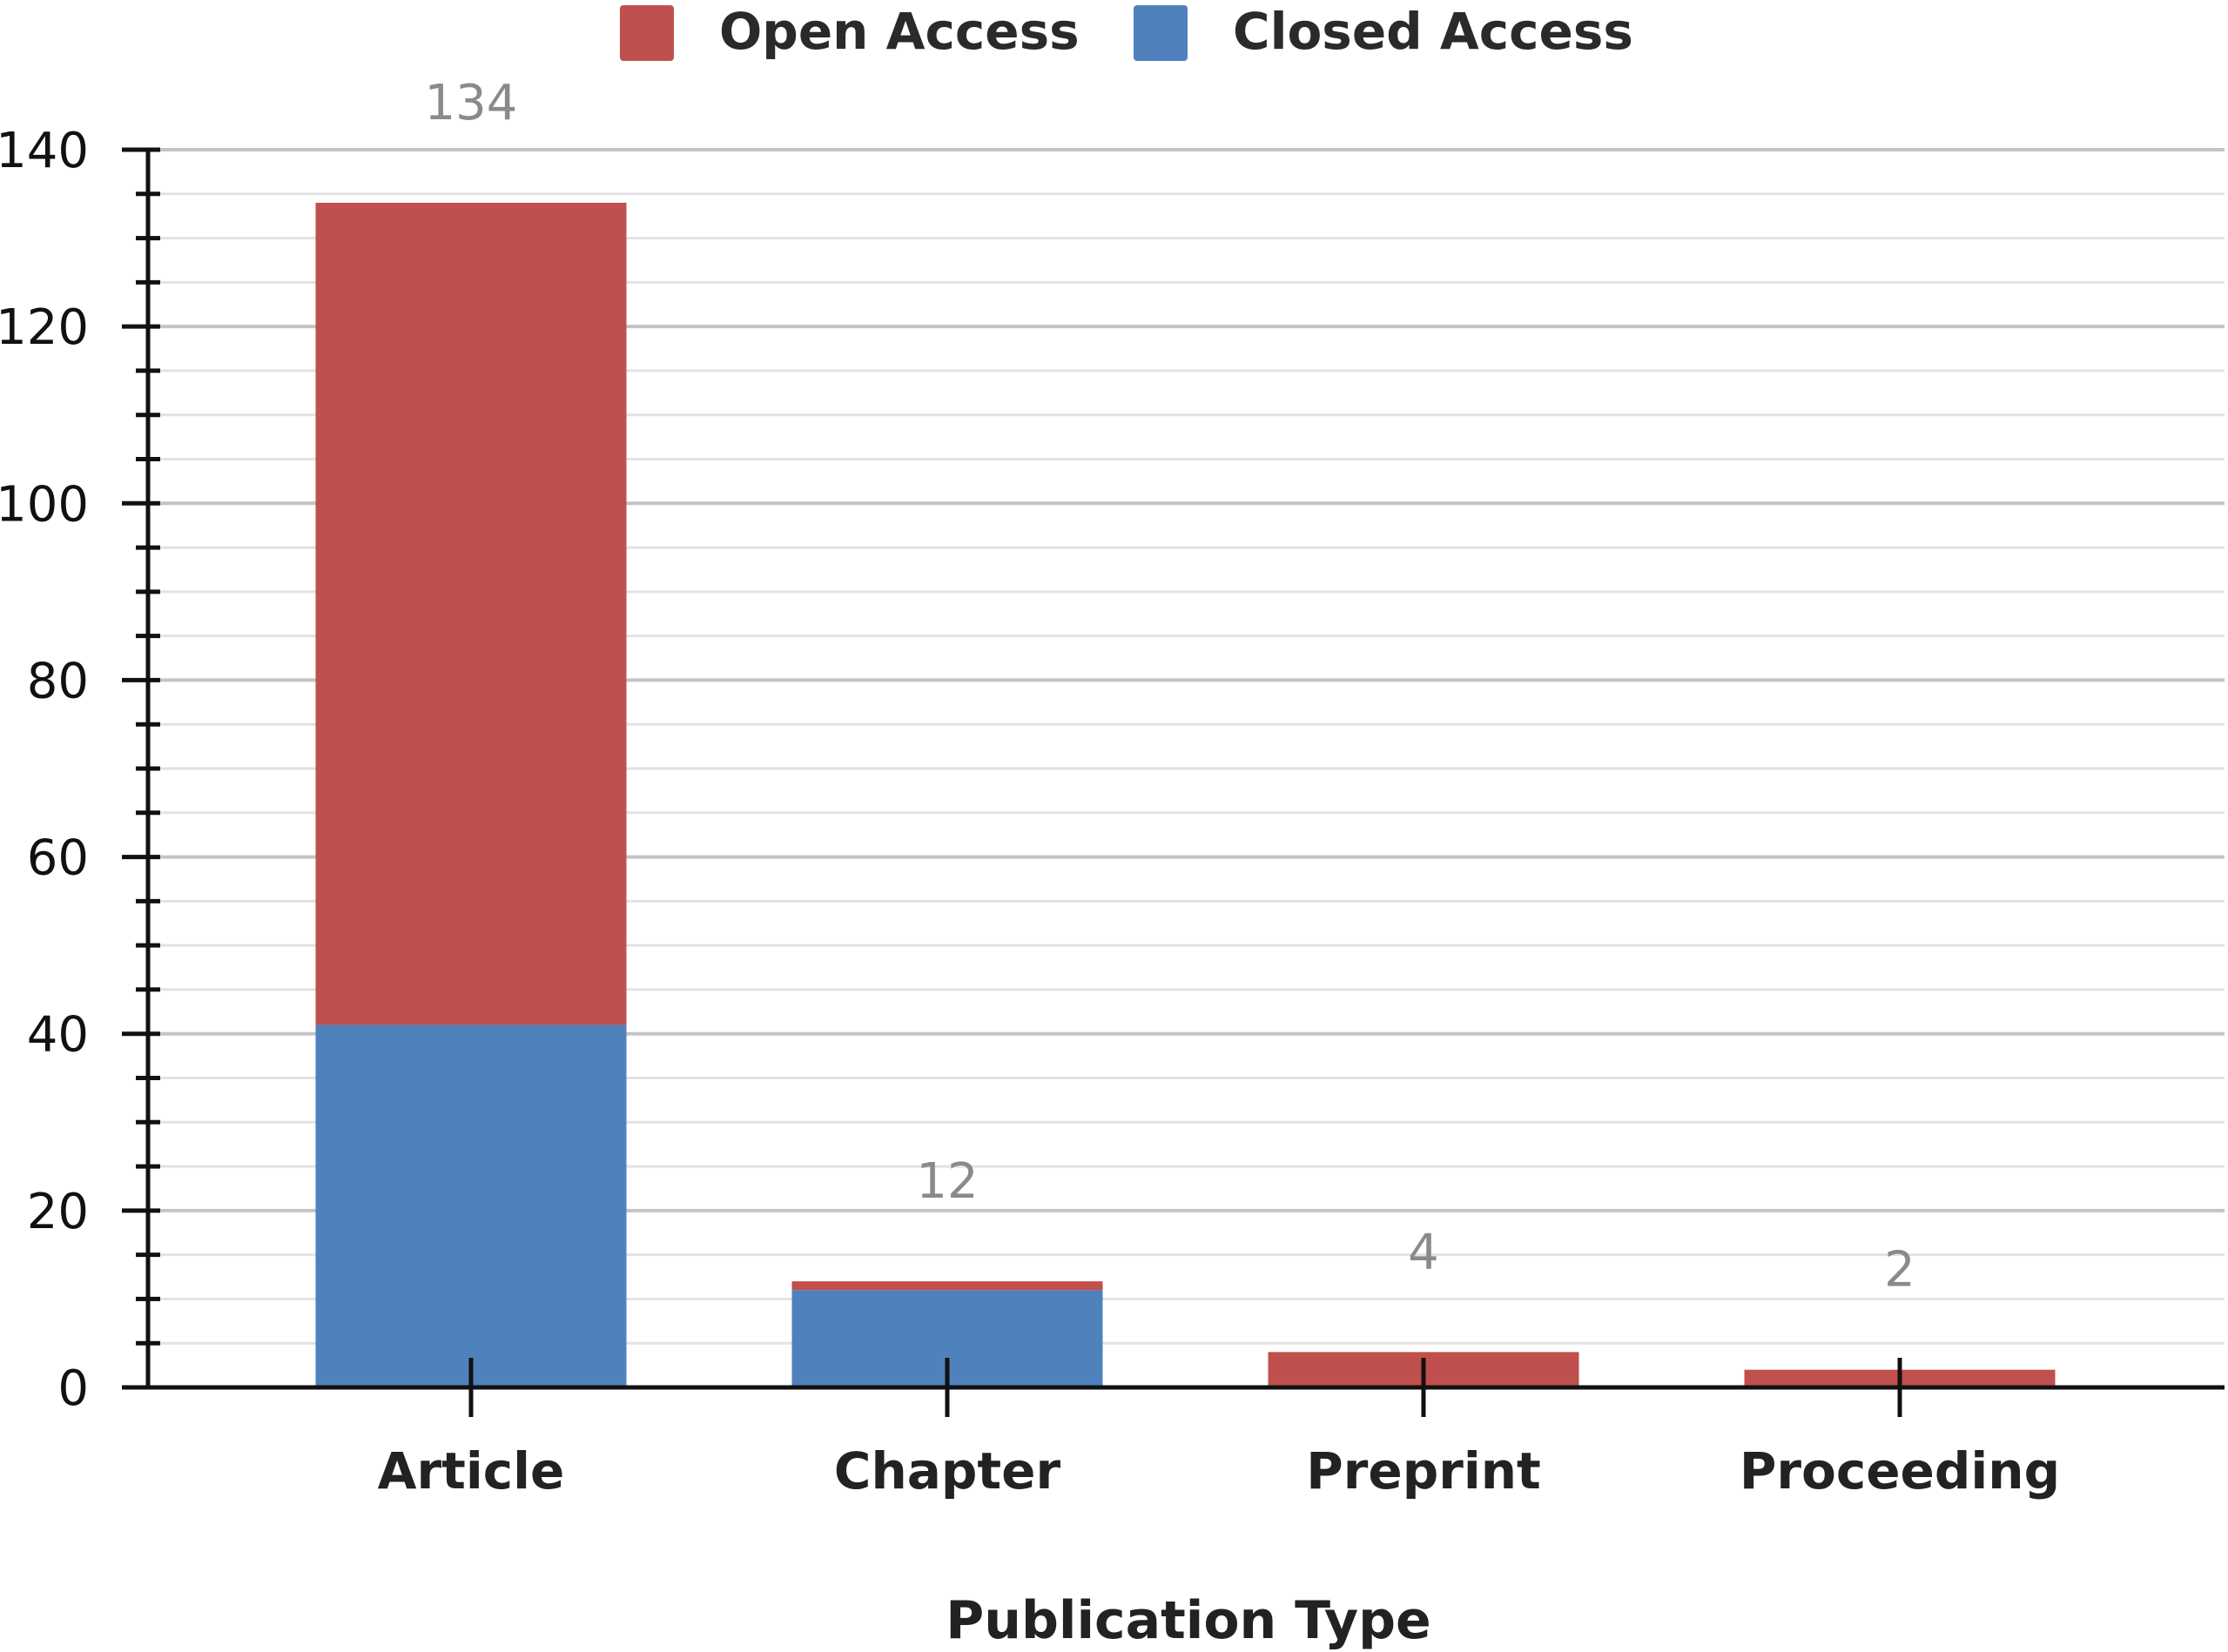 This screenshot has width=2228, height=1652. Describe the element at coordinates (58, 859) in the screenshot. I see `y-tick-label: 60` at that location.